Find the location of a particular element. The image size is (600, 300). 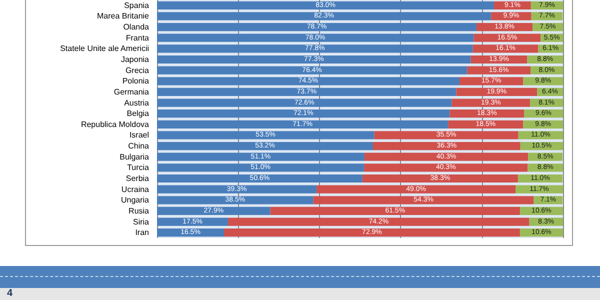

y-tick-label: Iran is located at coordinates (142, 233).